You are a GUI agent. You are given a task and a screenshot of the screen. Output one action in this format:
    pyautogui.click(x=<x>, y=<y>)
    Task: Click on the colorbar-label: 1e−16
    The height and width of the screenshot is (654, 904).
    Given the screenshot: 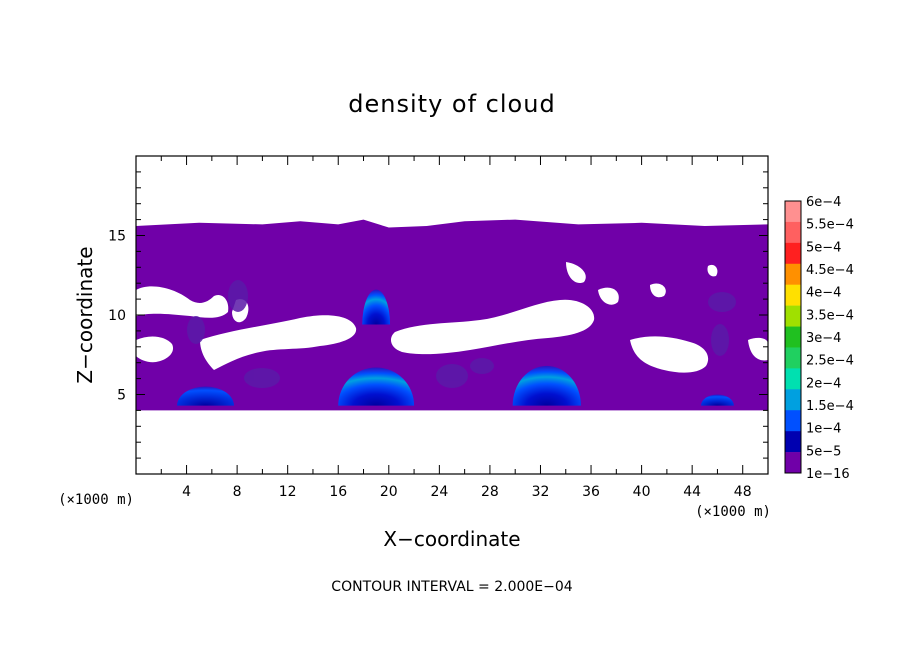 What is the action you would take?
    pyautogui.click(x=828, y=474)
    